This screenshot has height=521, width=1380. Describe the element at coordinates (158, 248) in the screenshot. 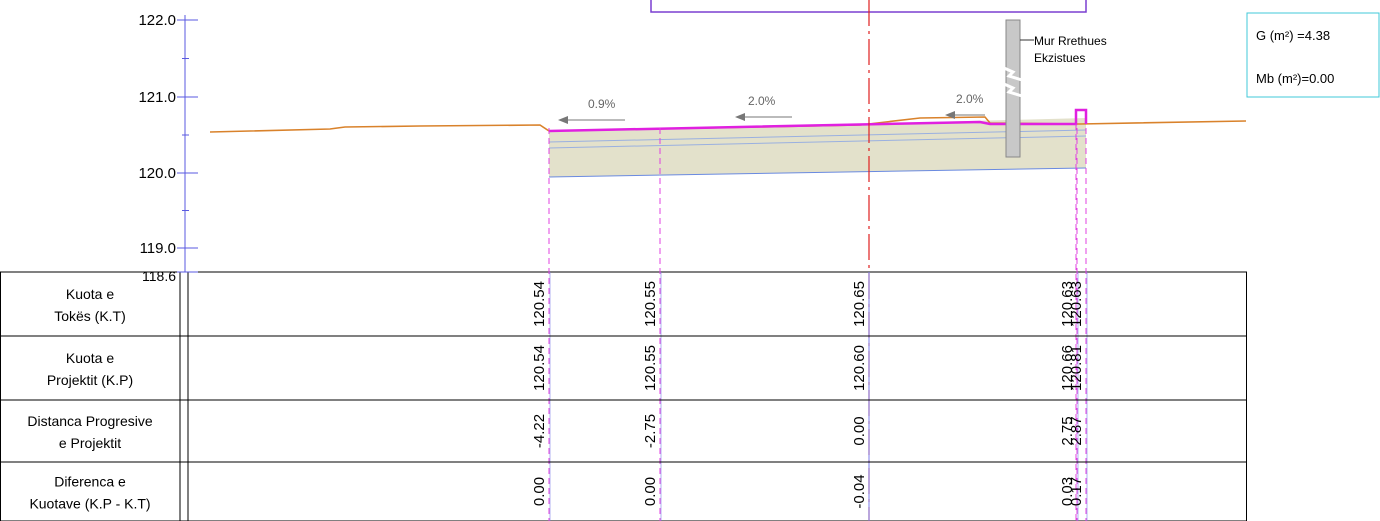

I see `tick-label: 119.0` at that location.